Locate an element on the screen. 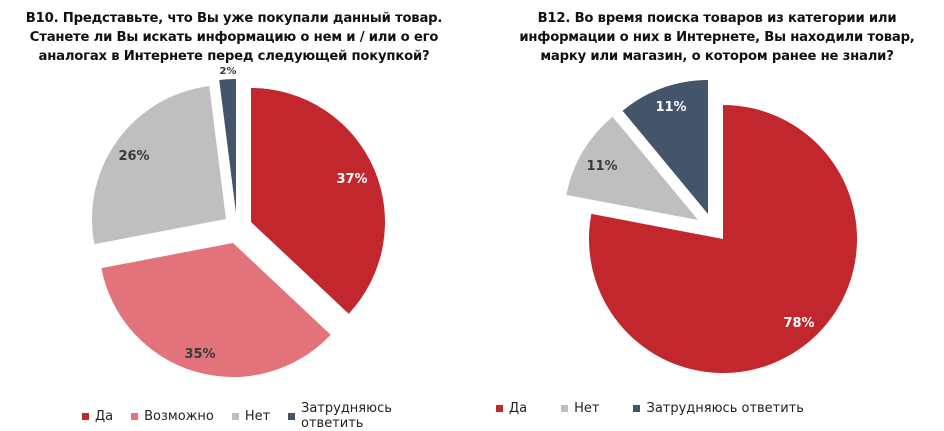  slice-label-yes: 37% is located at coordinates (351, 179).